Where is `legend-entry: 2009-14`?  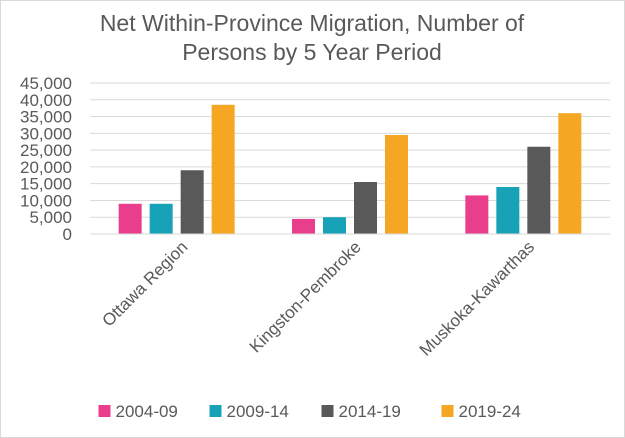
legend-entry: 2009-14 is located at coordinates (258, 411).